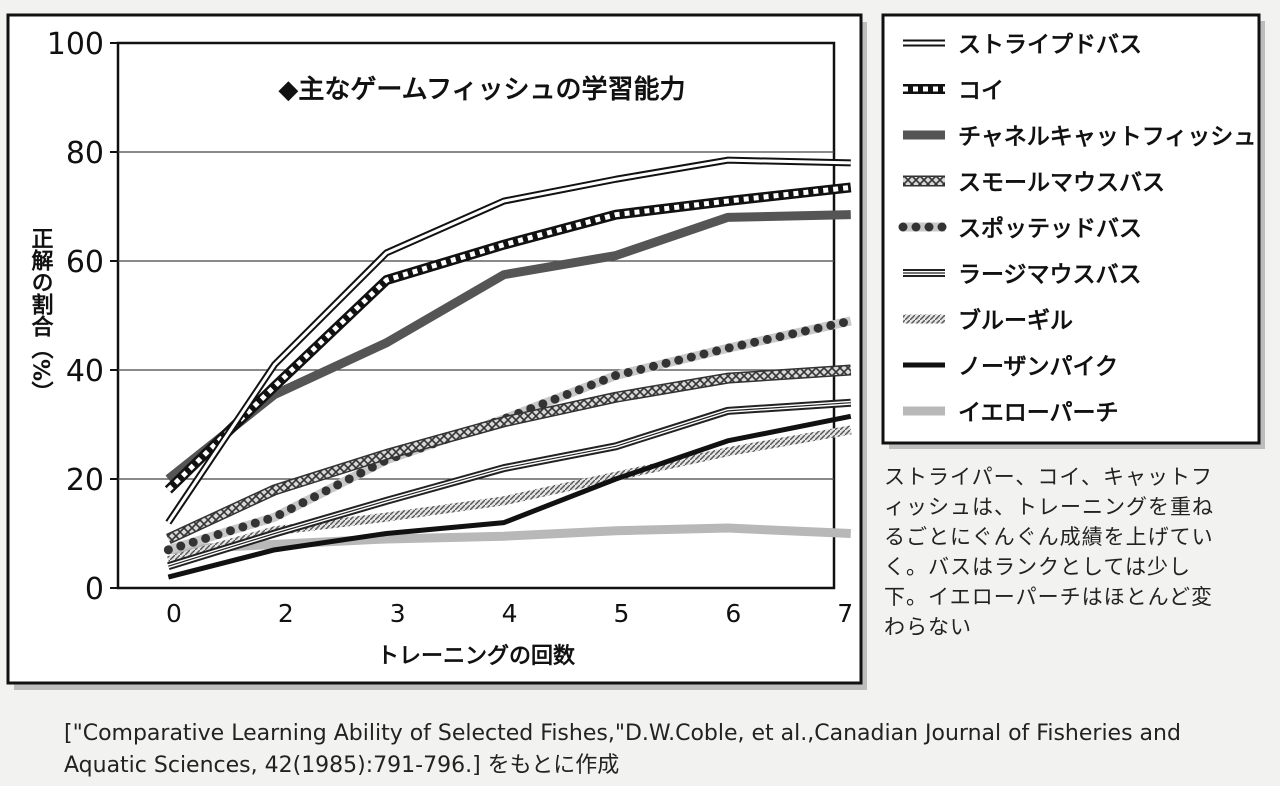  I want to click on x-axis-label: トレーニングの回数, so click(476, 656).